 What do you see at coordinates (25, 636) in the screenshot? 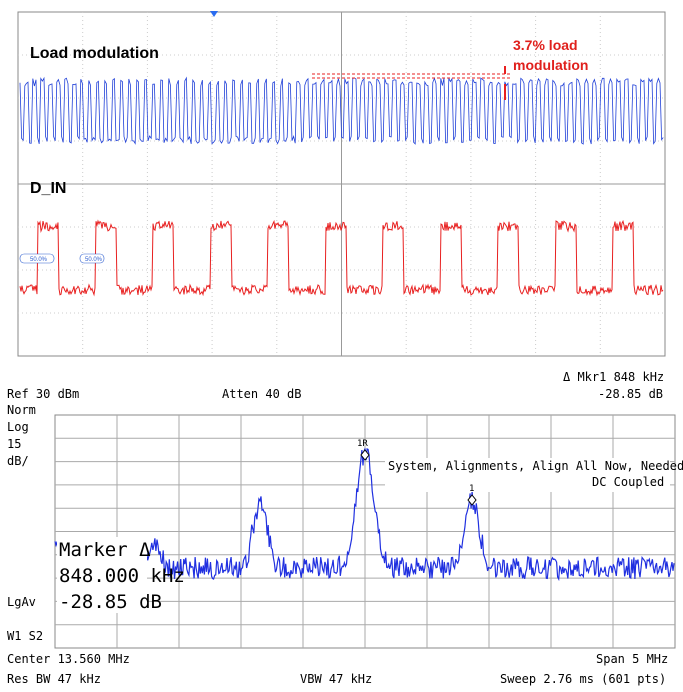
I see `w1s2: W1 S2` at bounding box center [25, 636].